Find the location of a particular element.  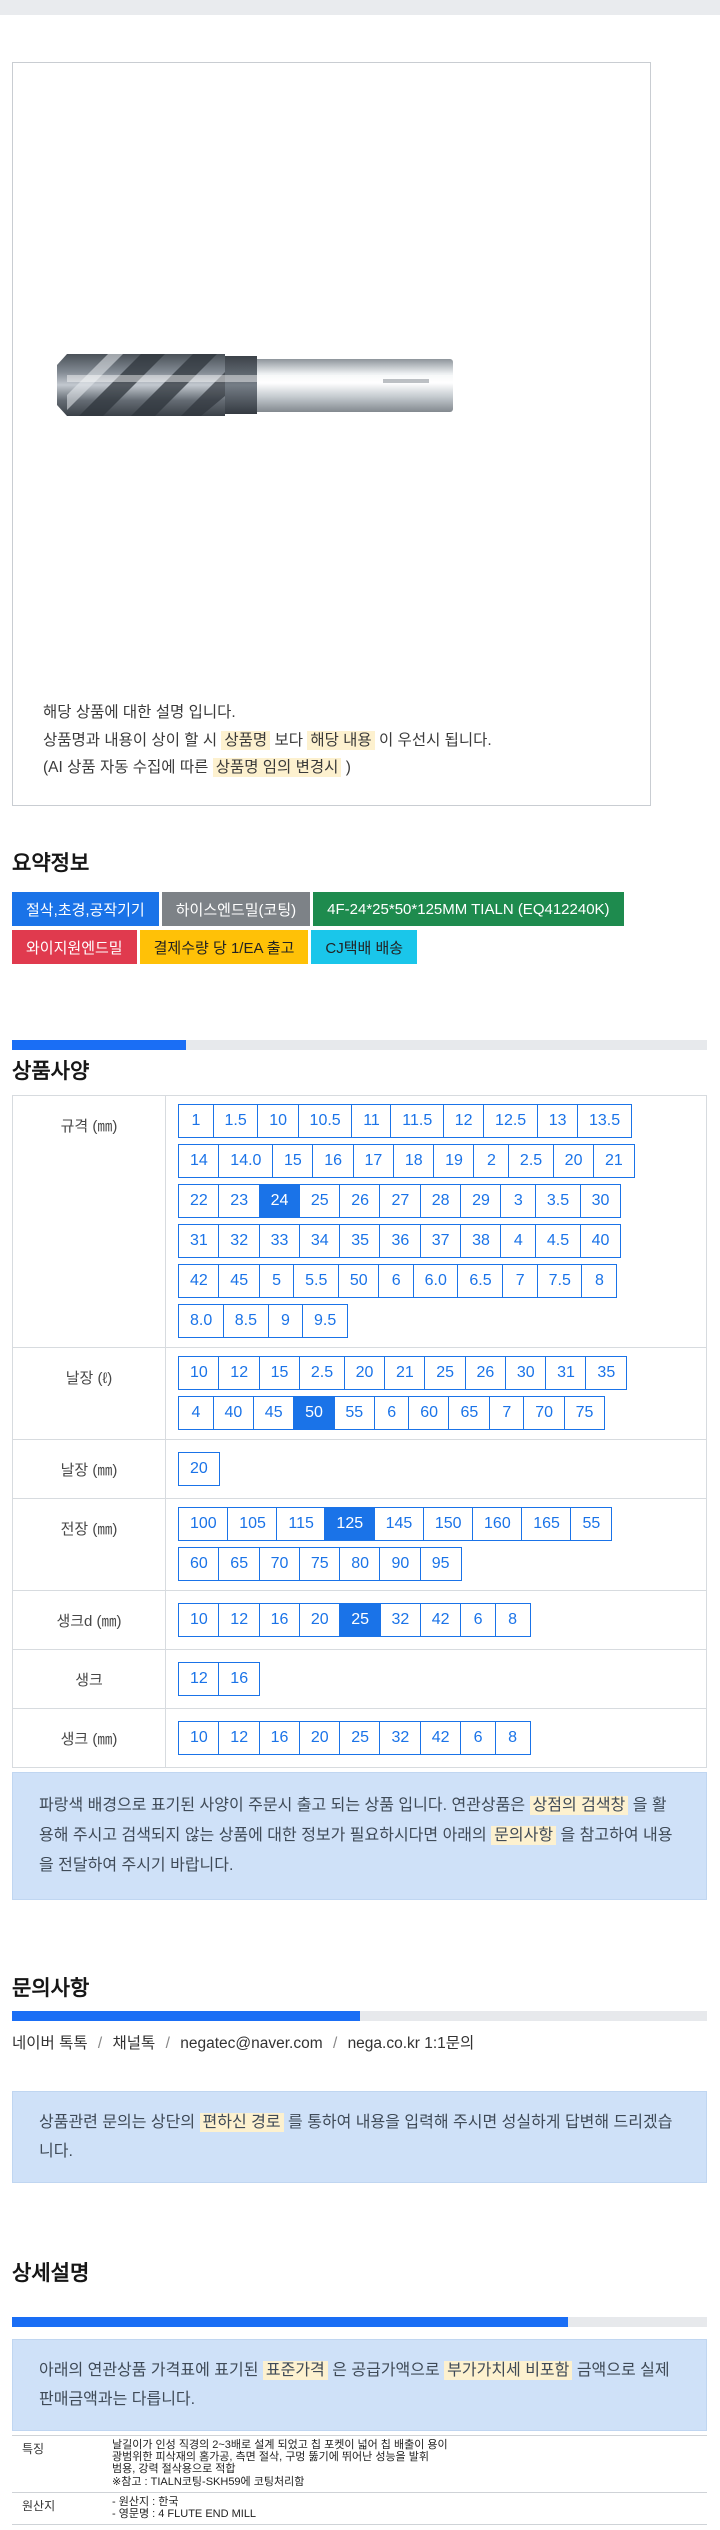

spec-chip: 2 is located at coordinates (491, 1161).